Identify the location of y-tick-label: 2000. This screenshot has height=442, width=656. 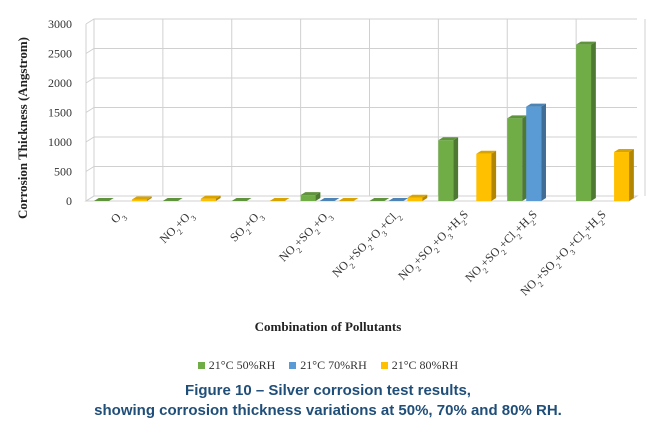
(60, 83).